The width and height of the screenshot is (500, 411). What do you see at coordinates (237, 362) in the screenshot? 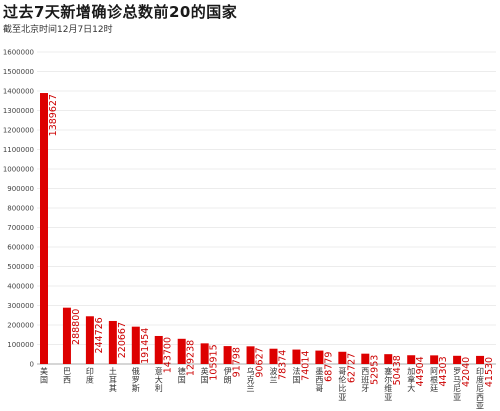
I see `data-label: 91798` at bounding box center [237, 362].